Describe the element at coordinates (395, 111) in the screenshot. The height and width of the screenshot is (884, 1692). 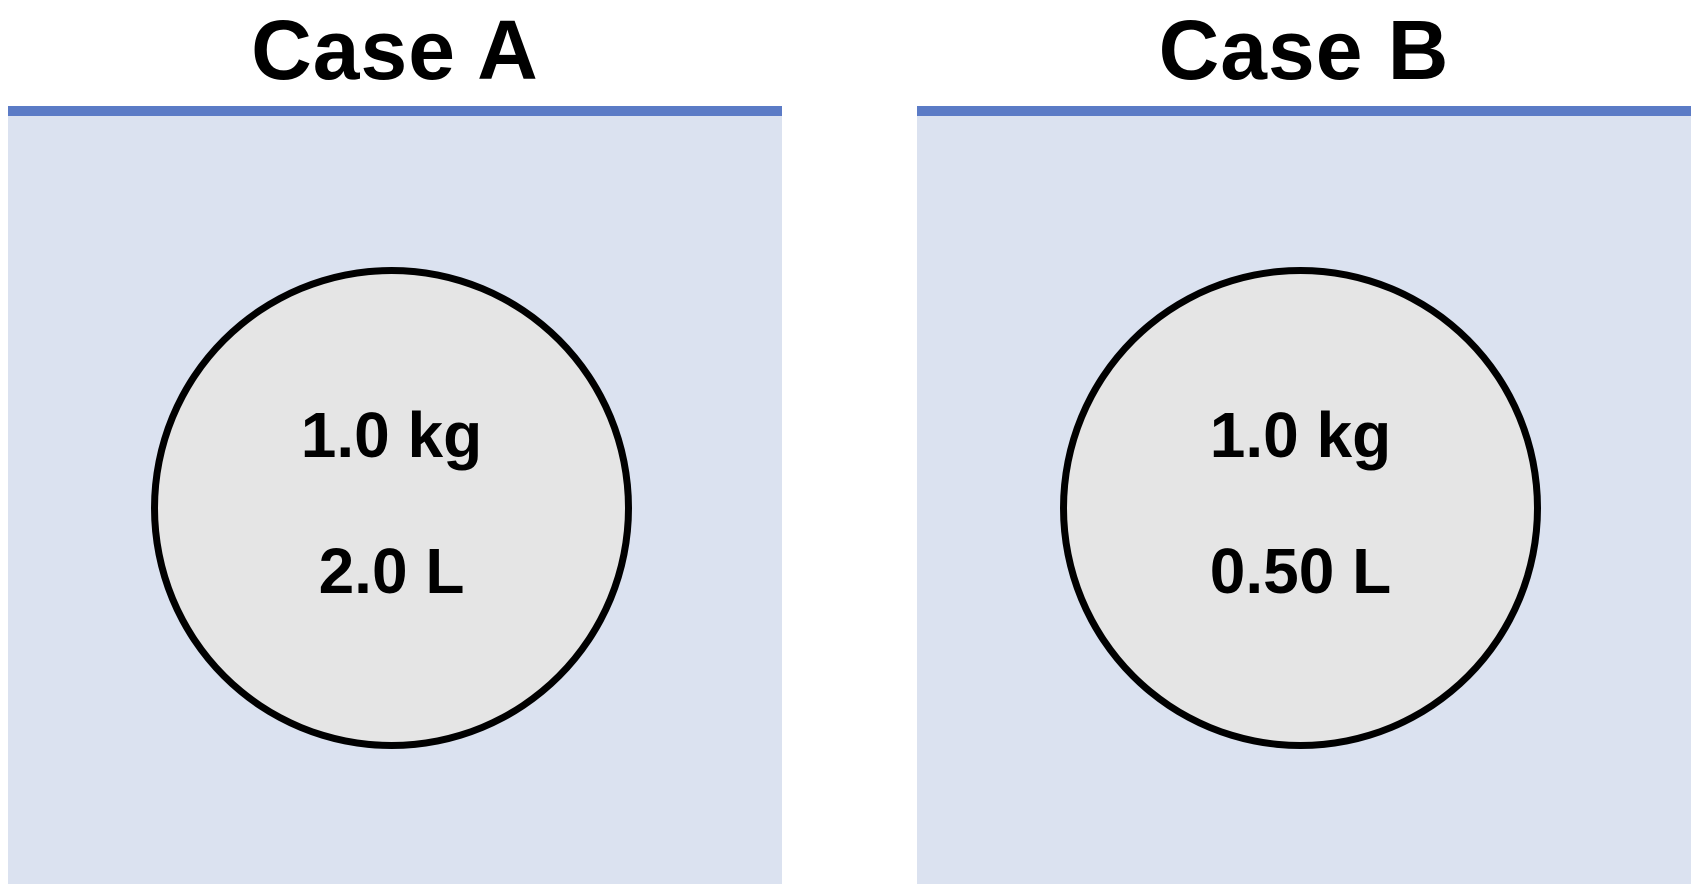
I see `case-a-liquid-surface` at that location.